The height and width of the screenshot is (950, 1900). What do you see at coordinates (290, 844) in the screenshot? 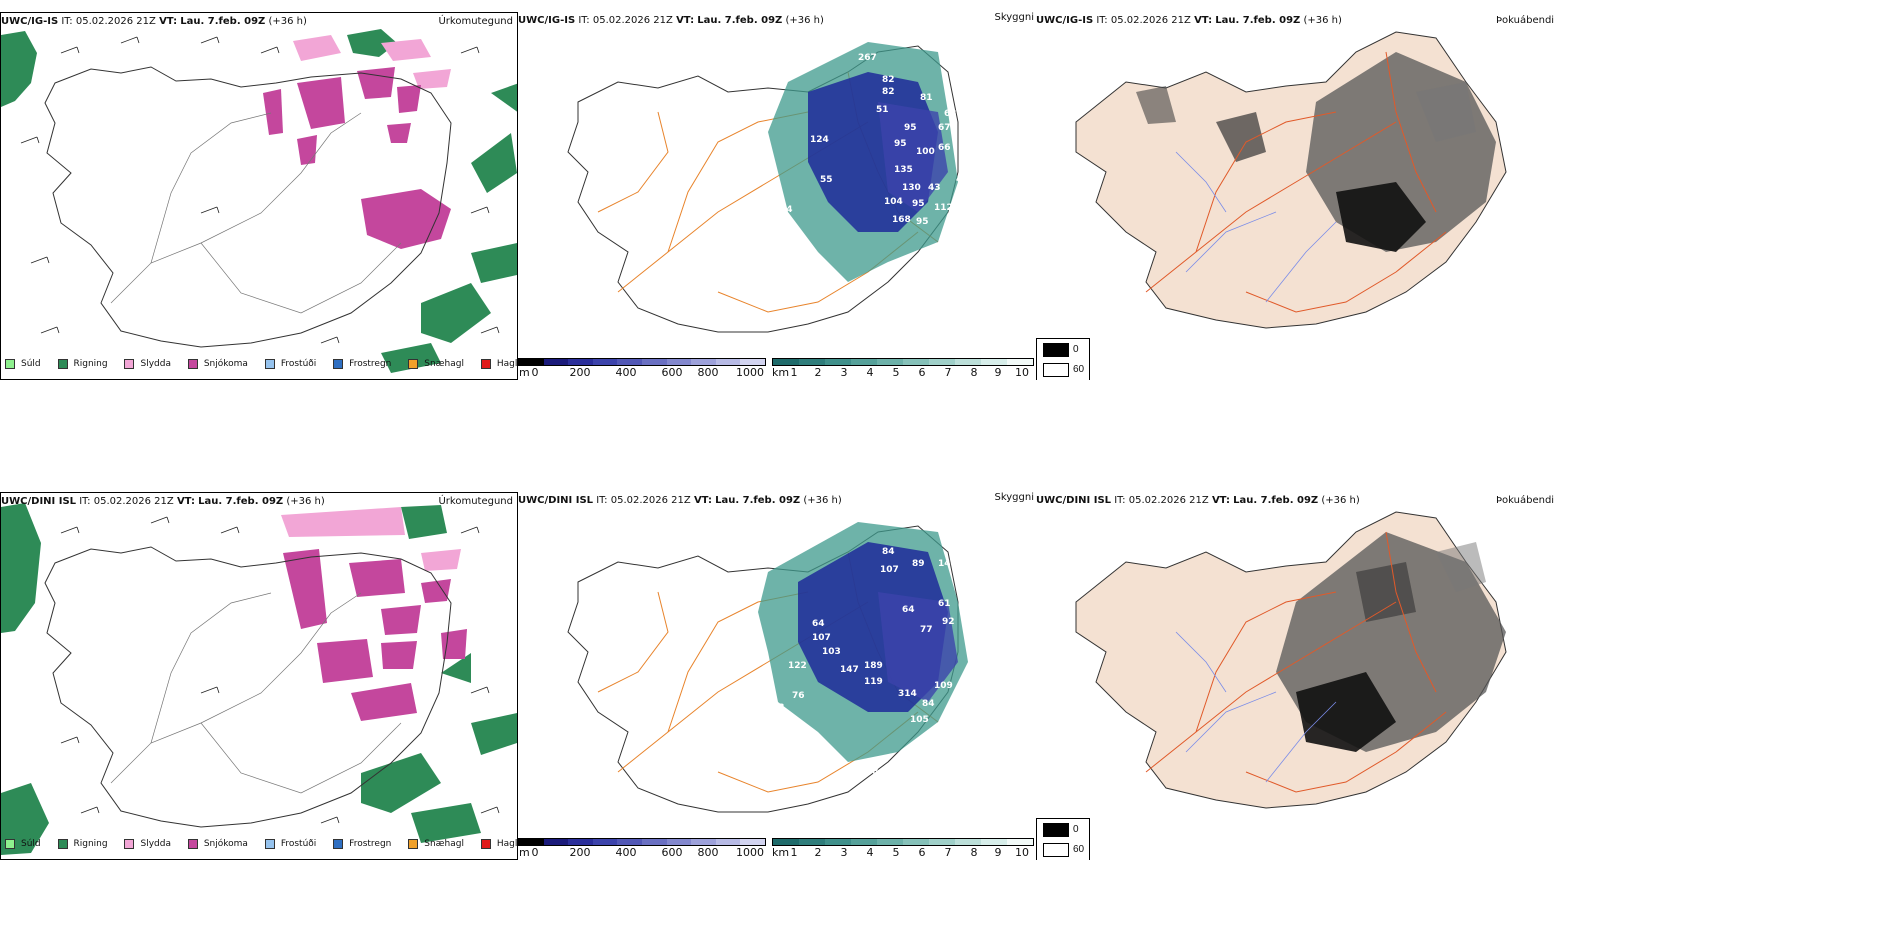
I see `legend-item-frostudi: Frostúði` at bounding box center [290, 844].